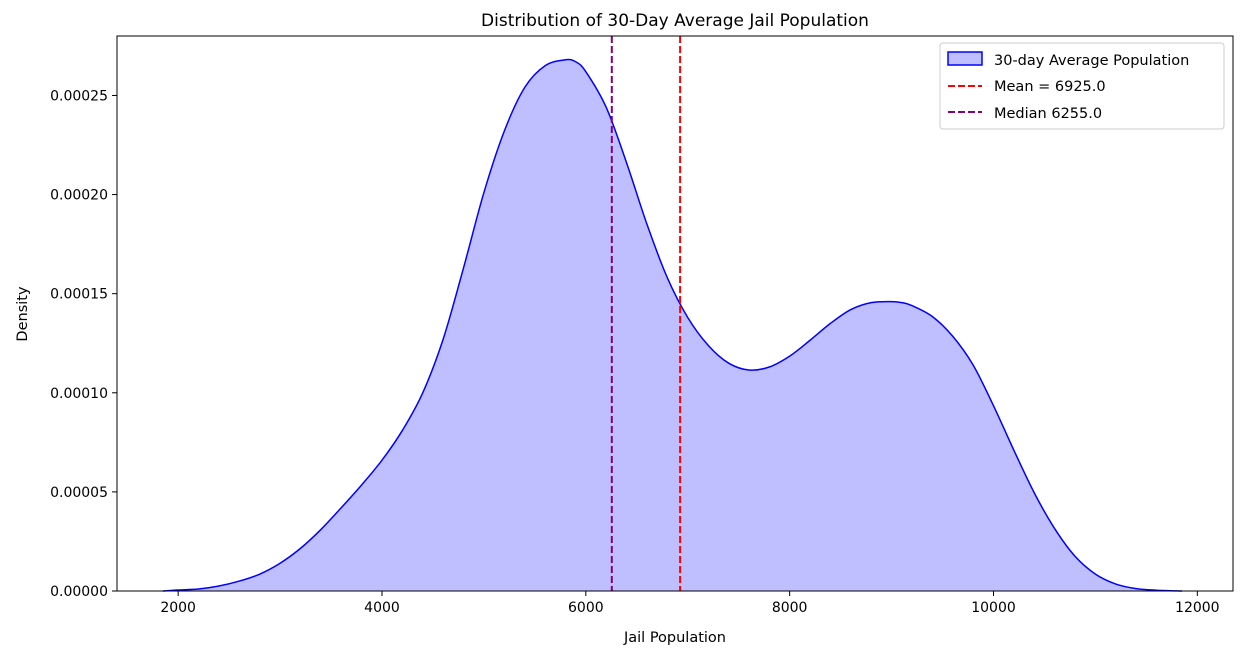 This screenshot has height=657, width=1244. Describe the element at coordinates (965, 58) in the screenshot. I see `legend-swatch-kde` at that location.